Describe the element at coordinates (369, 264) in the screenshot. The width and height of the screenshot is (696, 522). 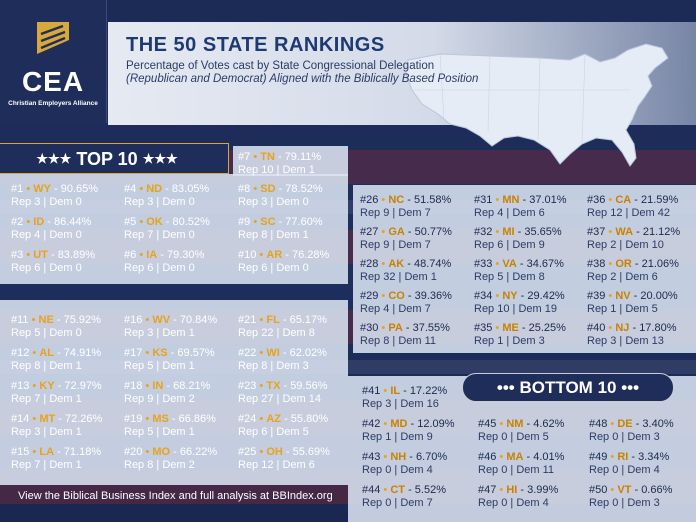
I see `state-rank: #28` at that location.